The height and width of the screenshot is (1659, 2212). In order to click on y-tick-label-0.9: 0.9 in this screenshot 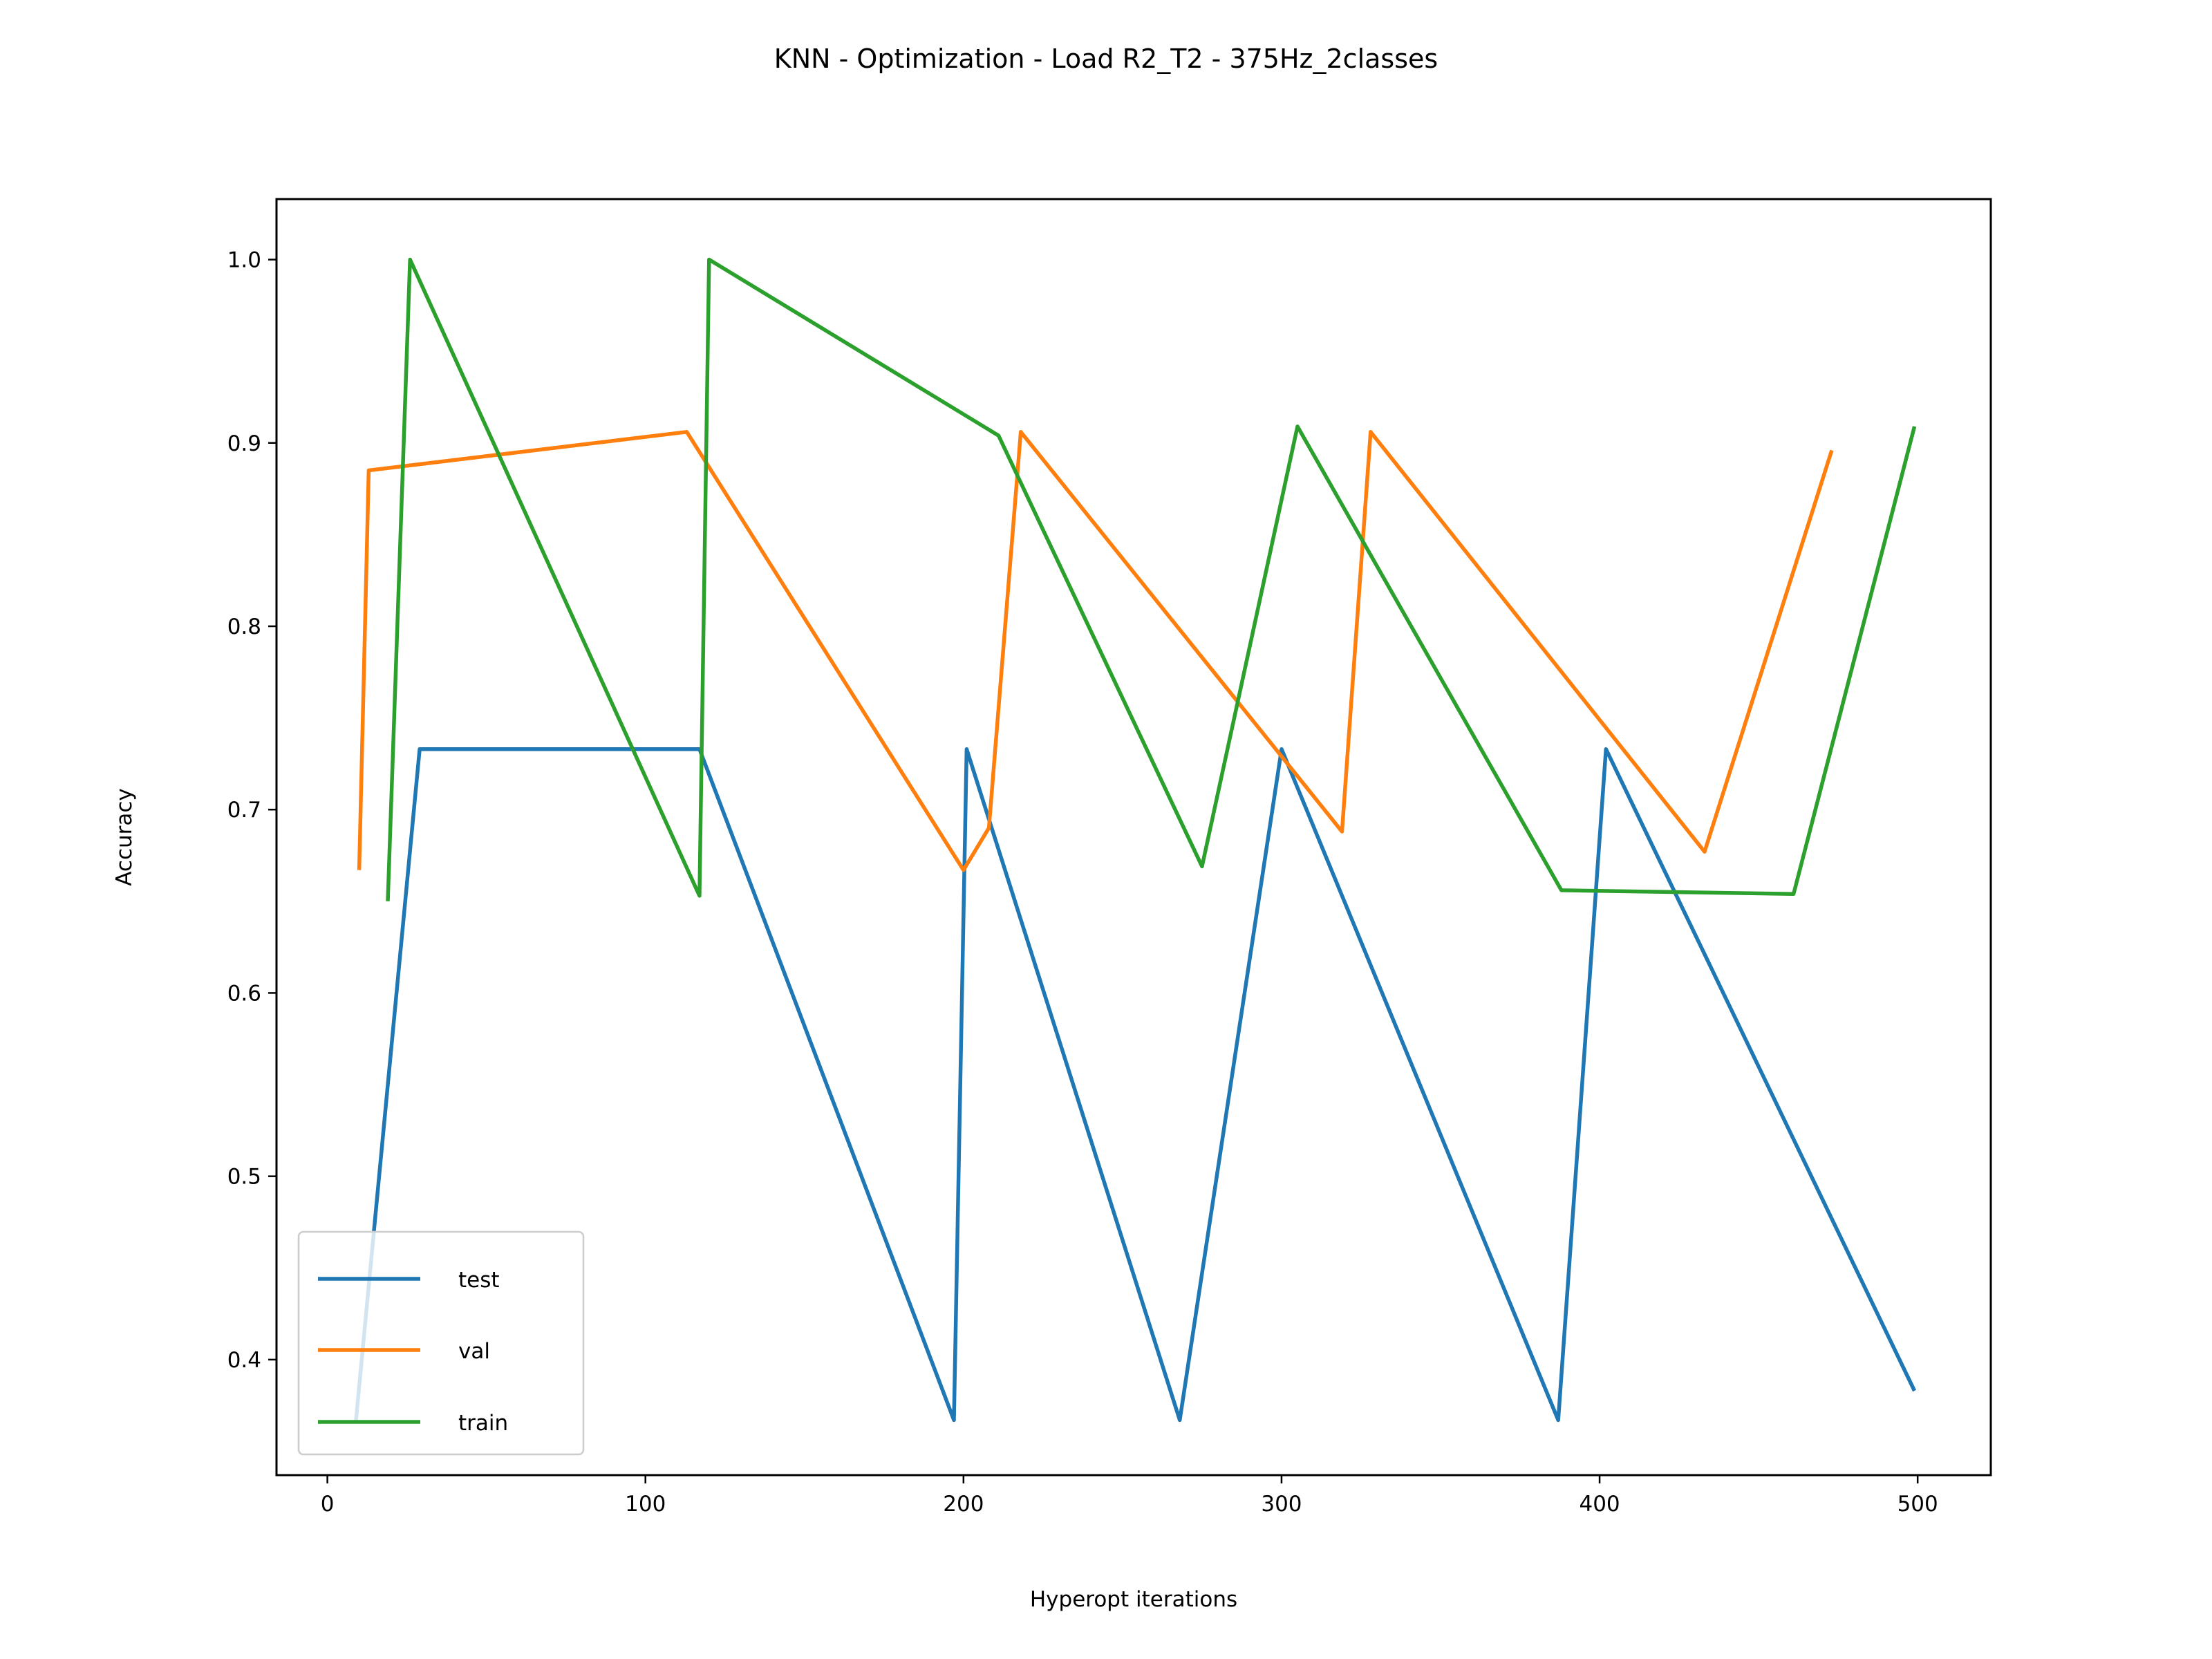, I will do `click(244, 443)`.